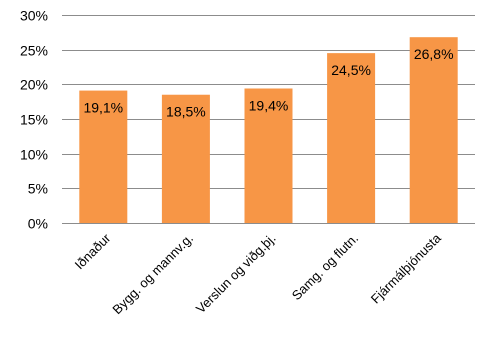  I want to click on data-label: 18,5%, so click(186, 112).